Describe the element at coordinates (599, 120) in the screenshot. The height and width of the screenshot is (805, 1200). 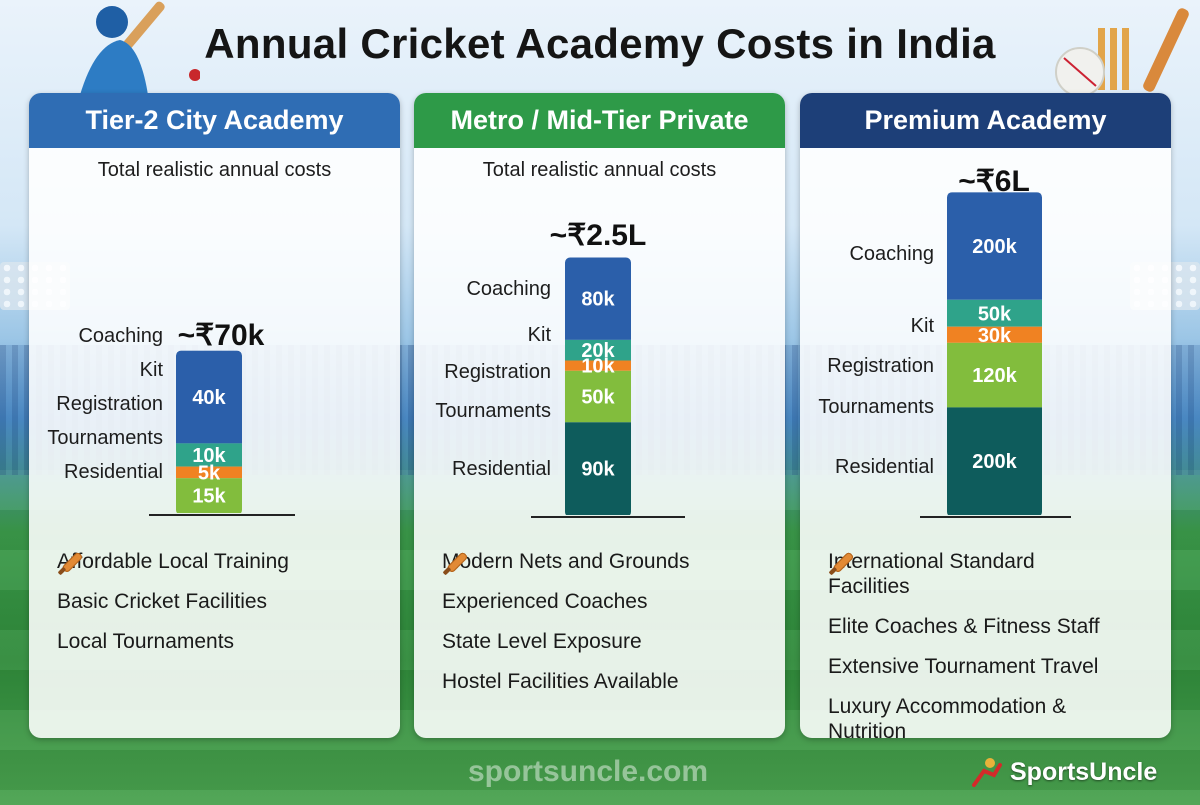
I see `panel-title: Metro / Mid-Tier Private` at that location.